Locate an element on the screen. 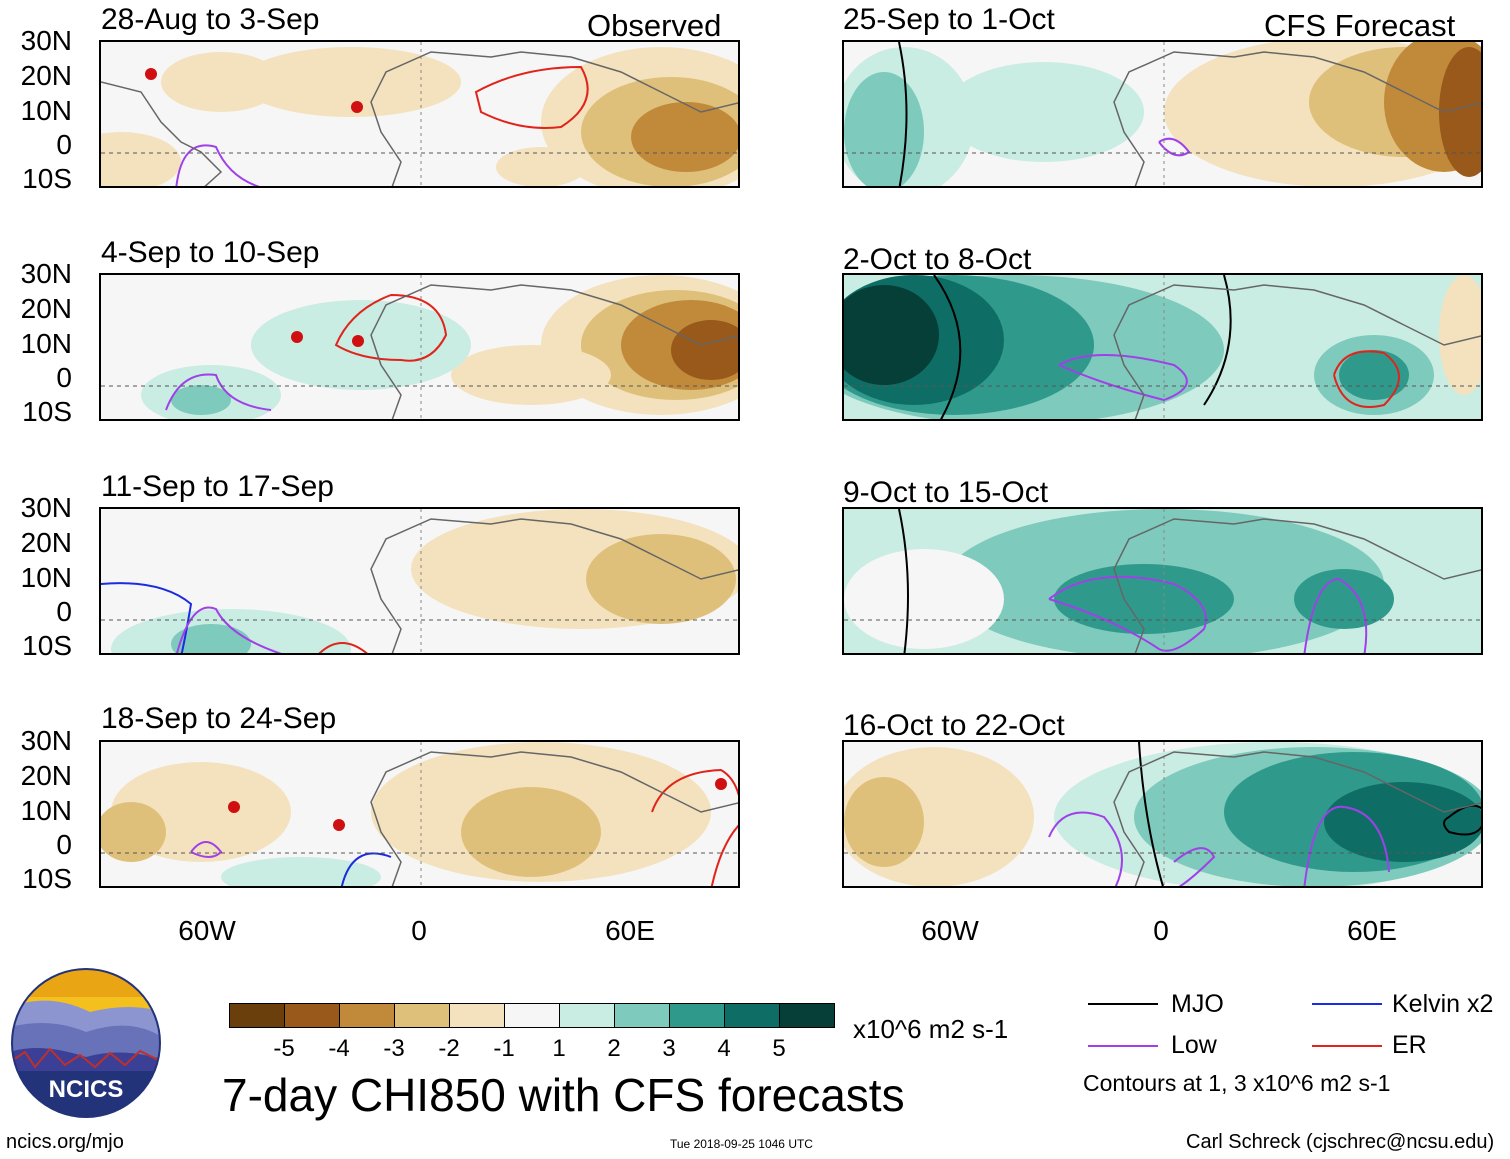 The image size is (1510, 1159). legend-line-low is located at coordinates (1123, 1046).